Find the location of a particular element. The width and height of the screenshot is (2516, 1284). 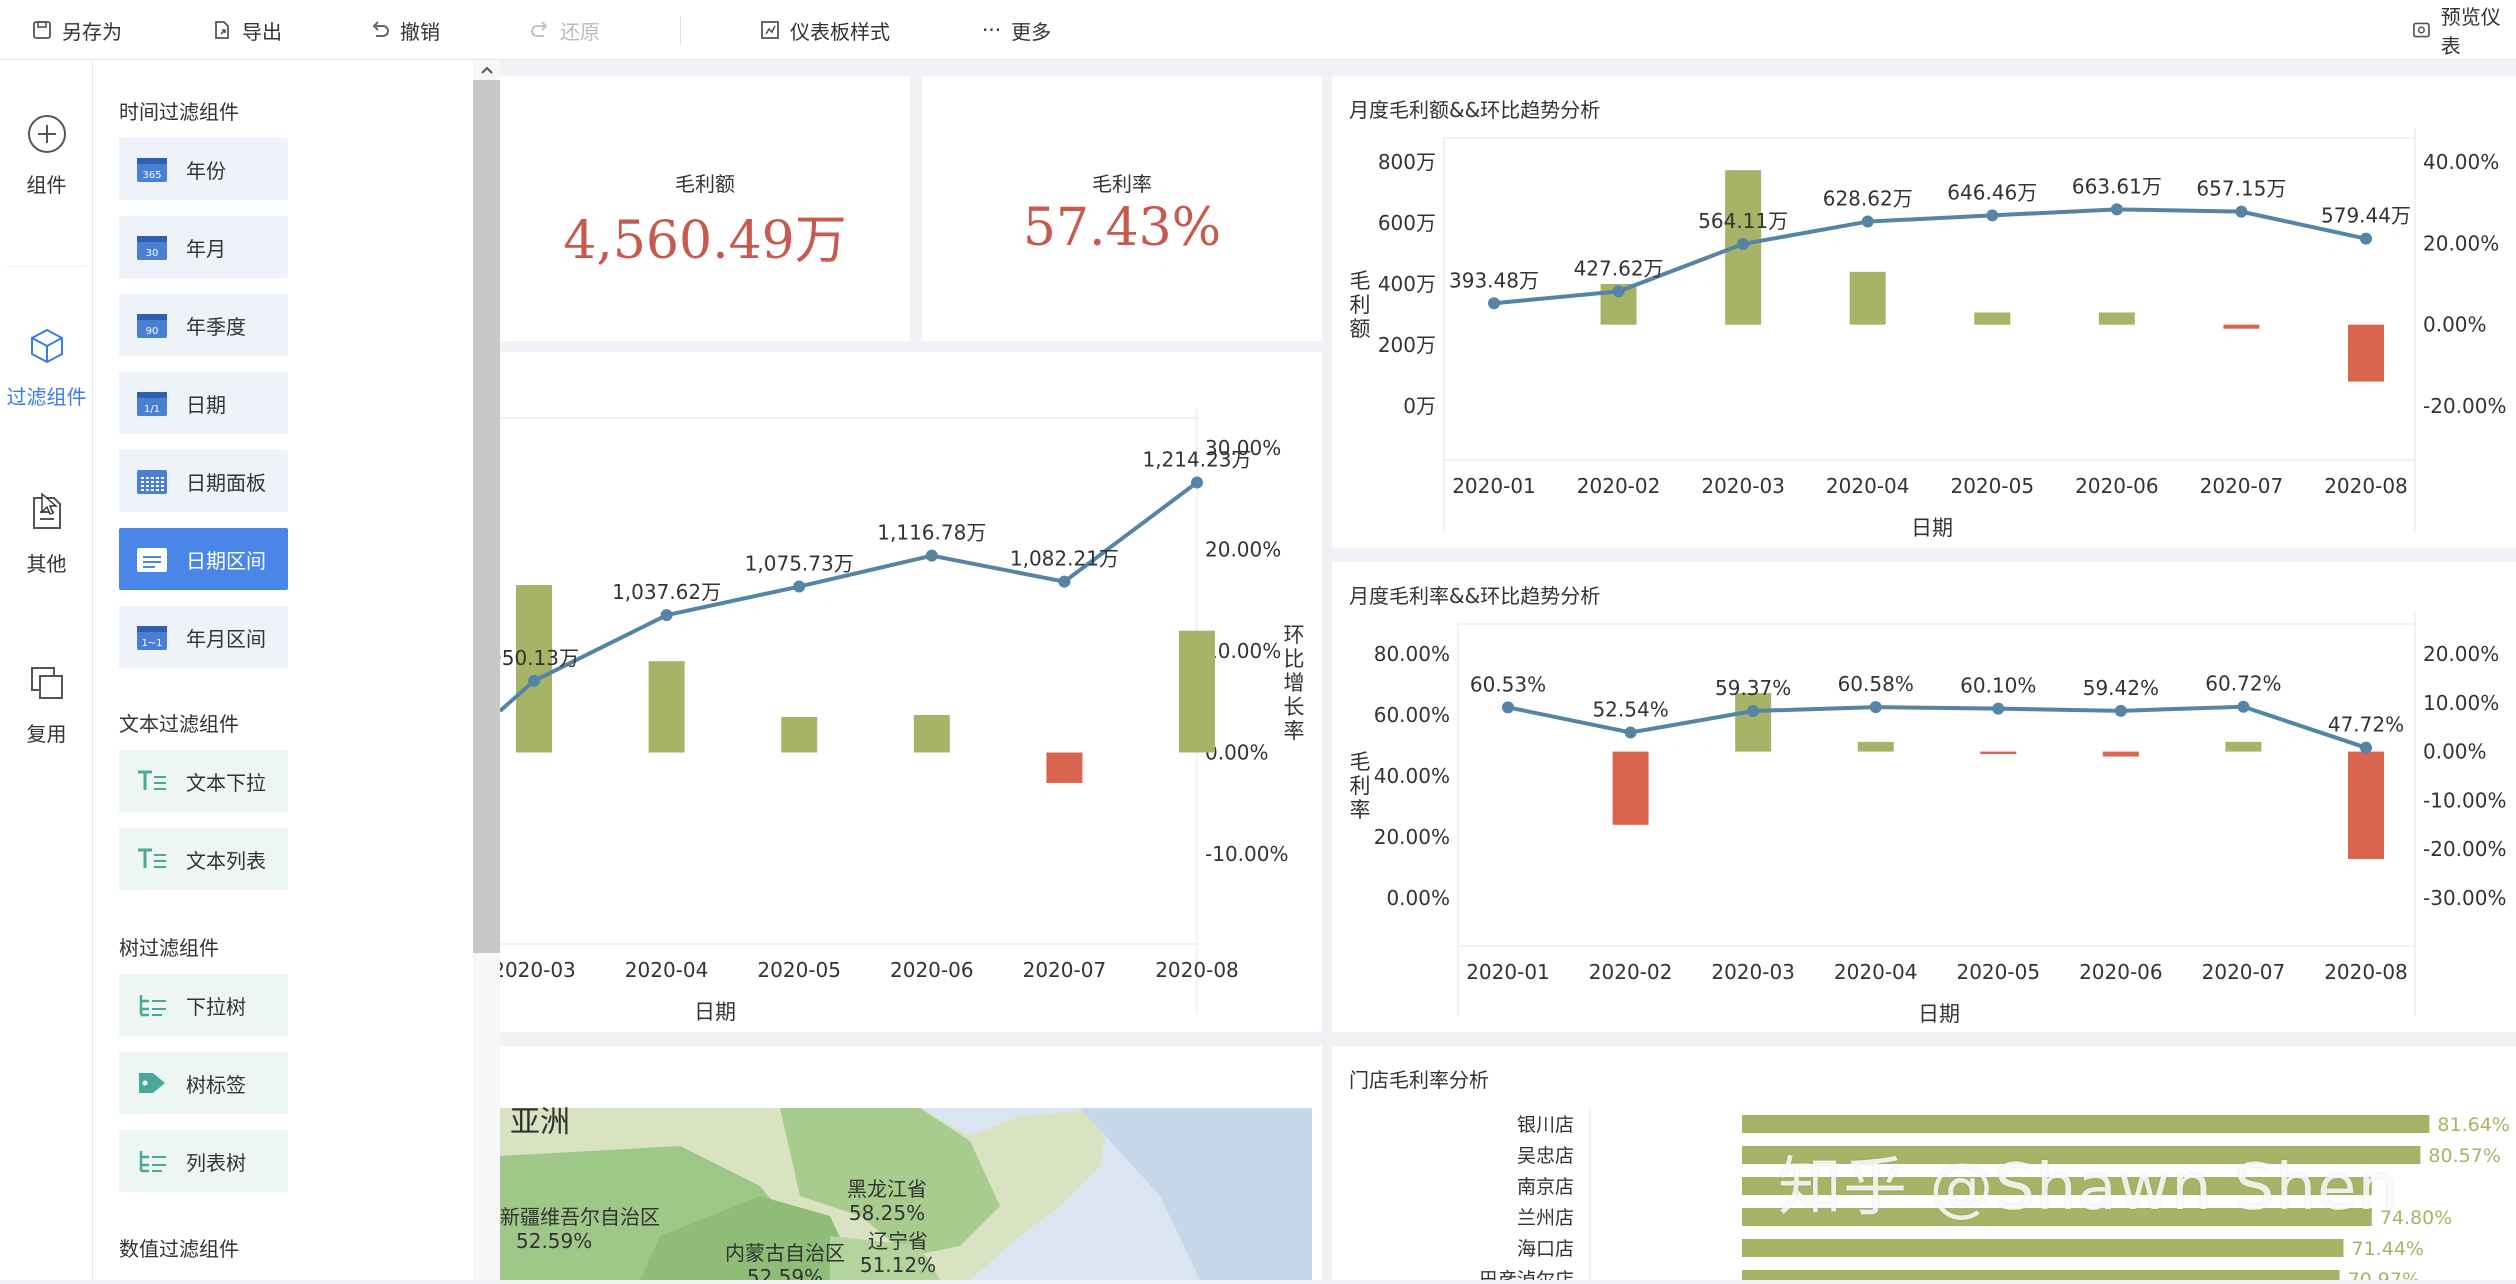

more-button: ··· 更多 is located at coordinates (1016, 30).